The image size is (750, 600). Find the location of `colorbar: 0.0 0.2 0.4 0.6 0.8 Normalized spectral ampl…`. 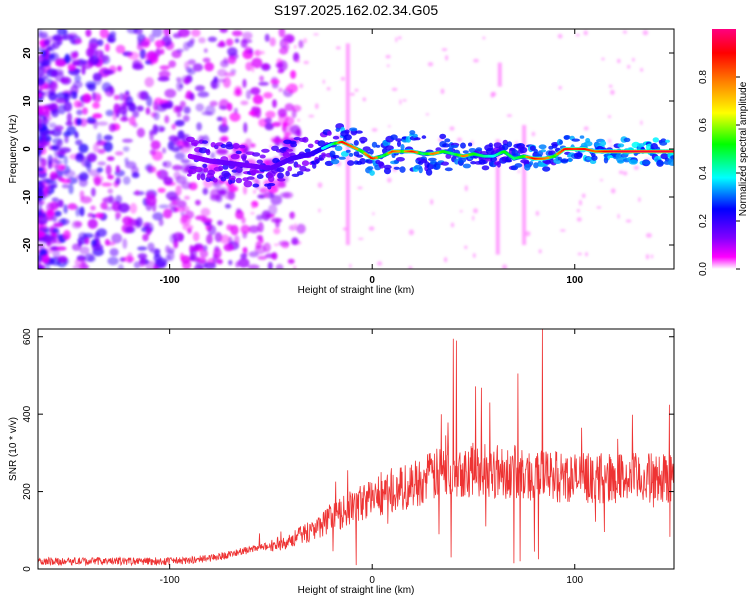

colorbar: 0.0 0.2 0.4 0.6 0.8 Normalized spectral ampl… is located at coordinates (723, 152).